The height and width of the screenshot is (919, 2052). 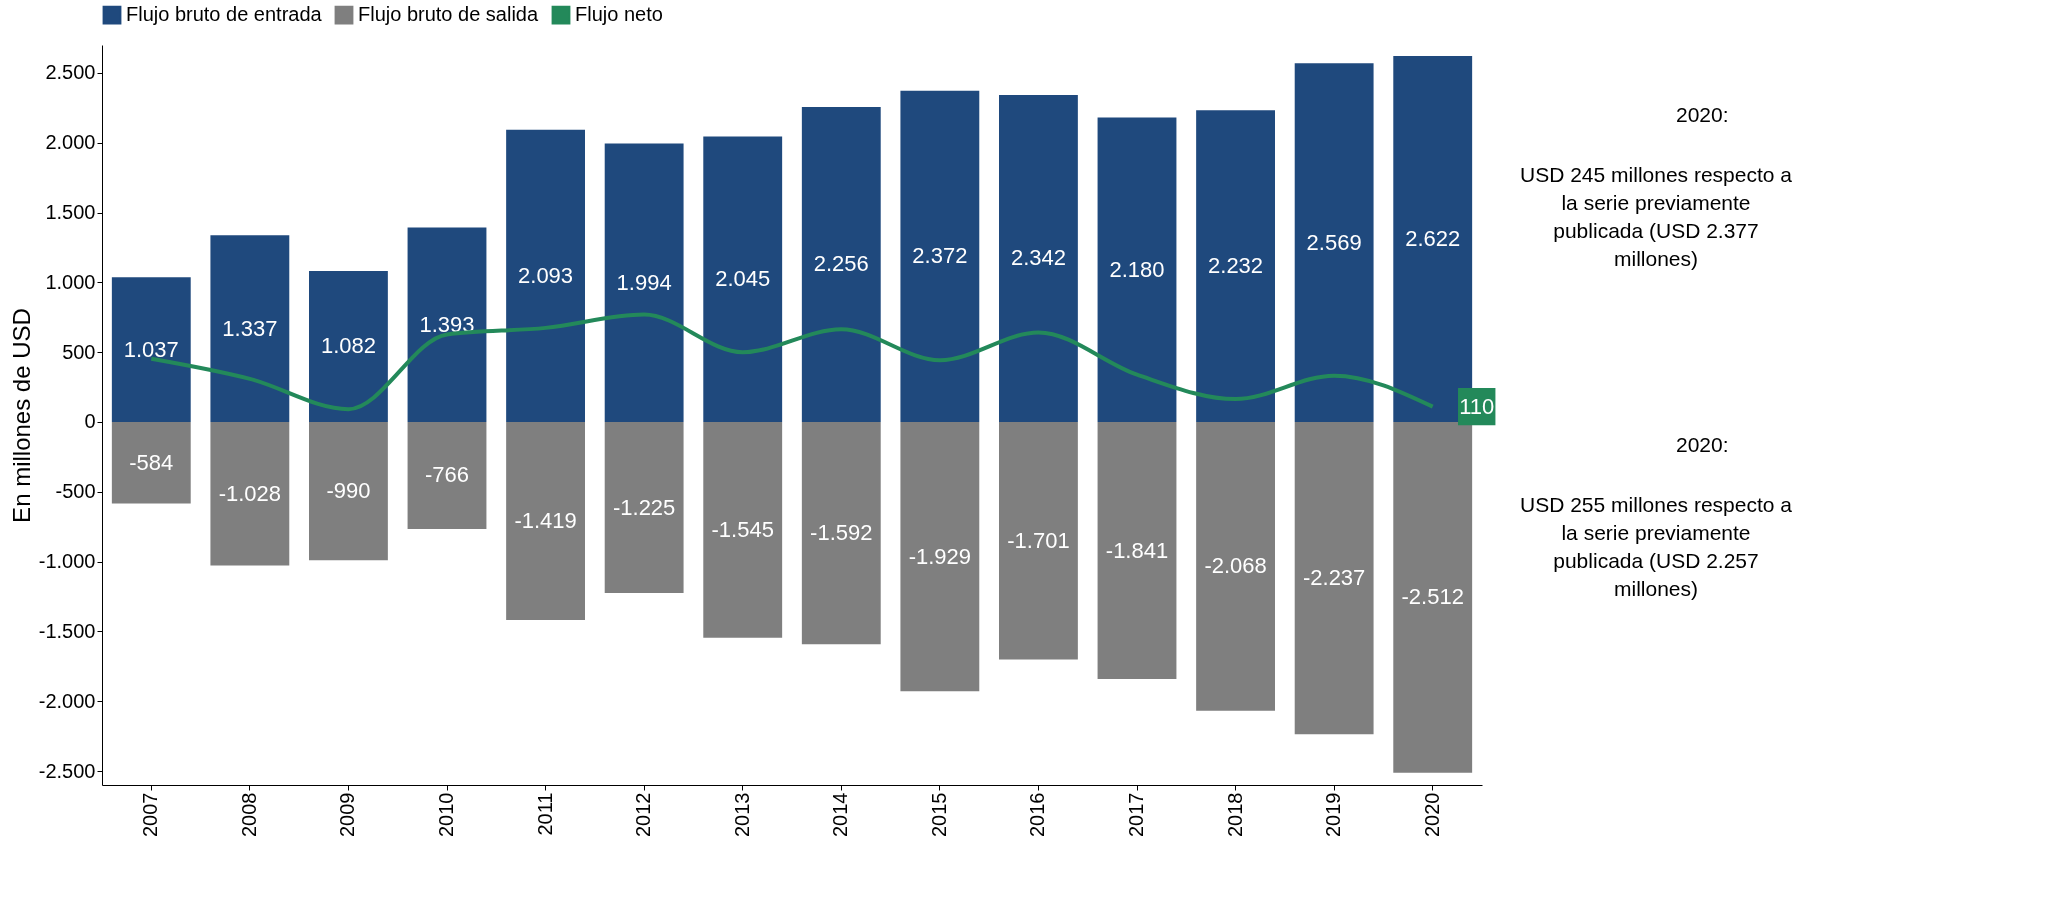 I want to click on data-label: -766, so click(x=447, y=475).